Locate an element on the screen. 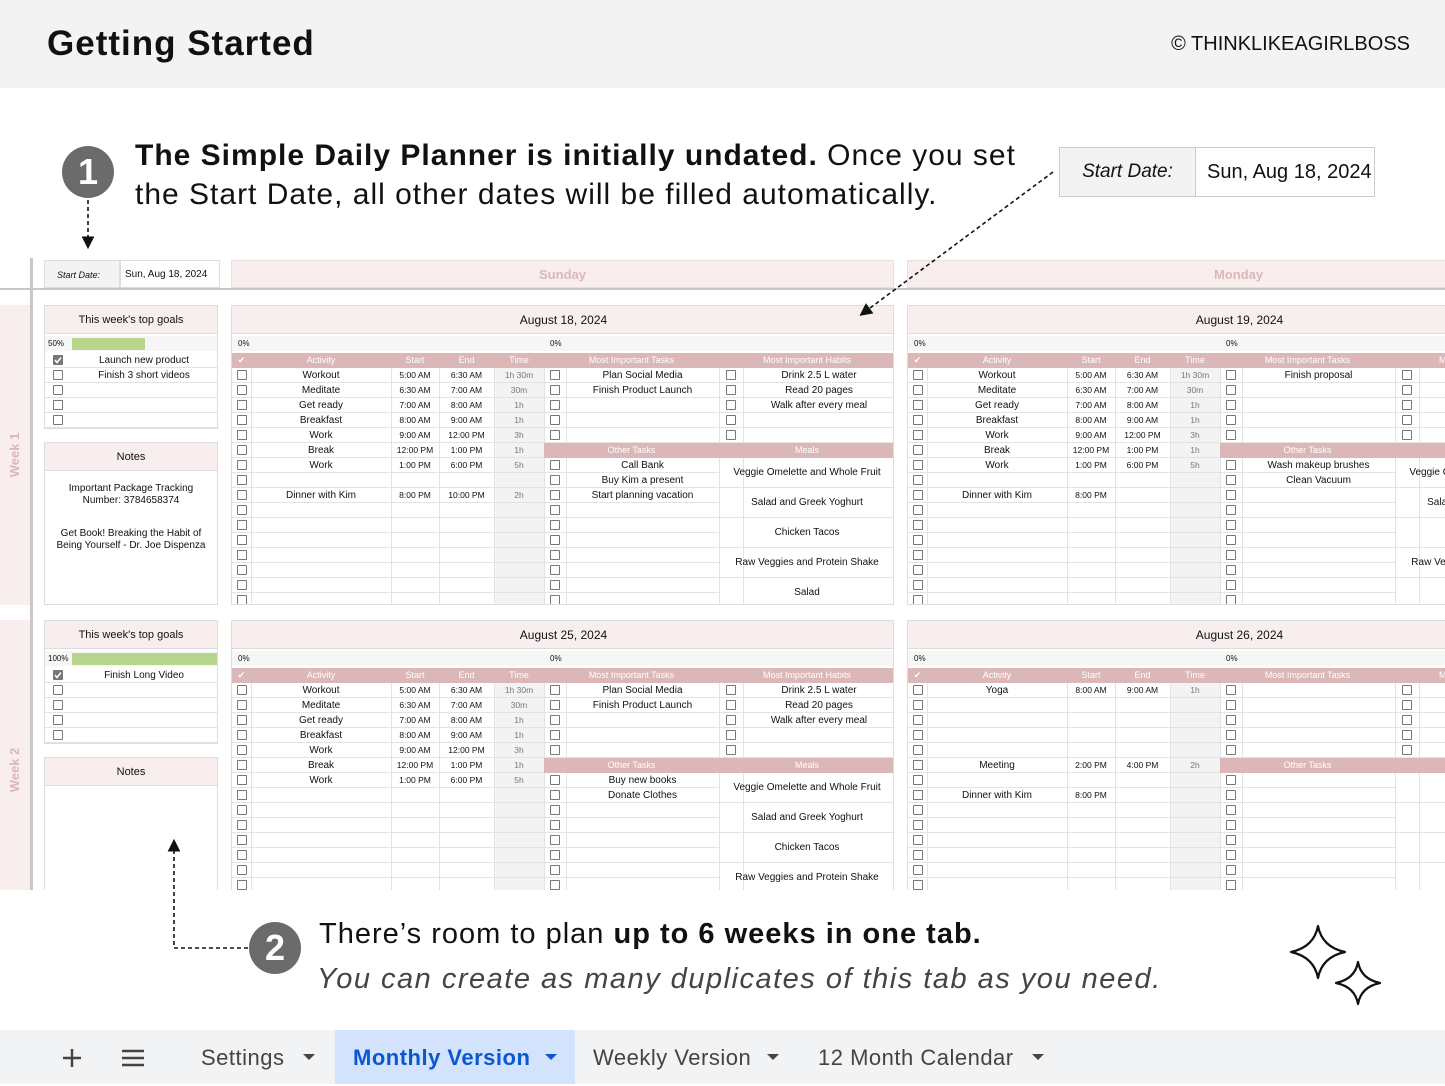 The width and height of the screenshot is (1445, 1086). activity-end: 7:00 AM is located at coordinates (466, 390).